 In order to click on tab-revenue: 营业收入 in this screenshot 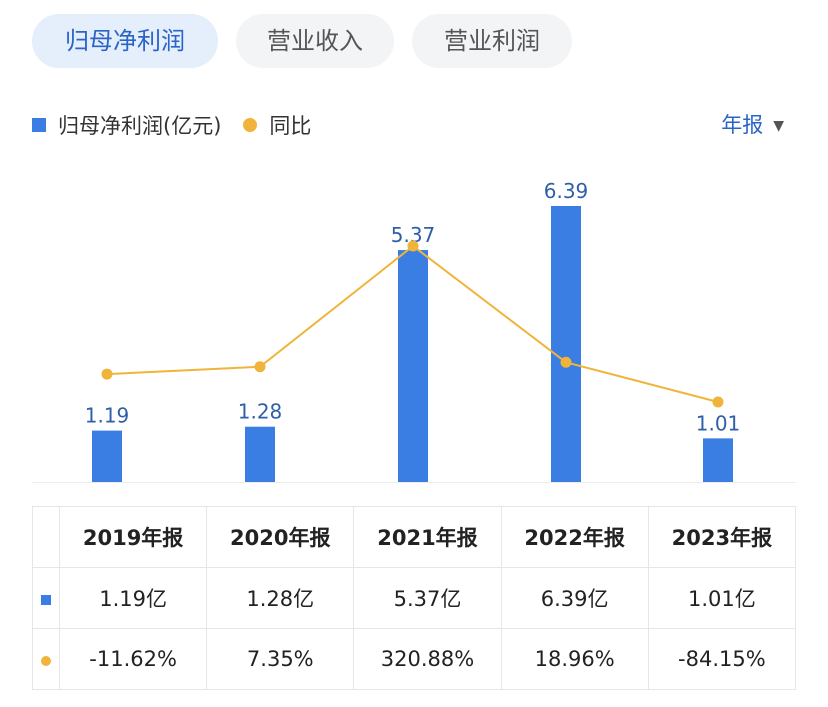, I will do `click(315, 41)`.